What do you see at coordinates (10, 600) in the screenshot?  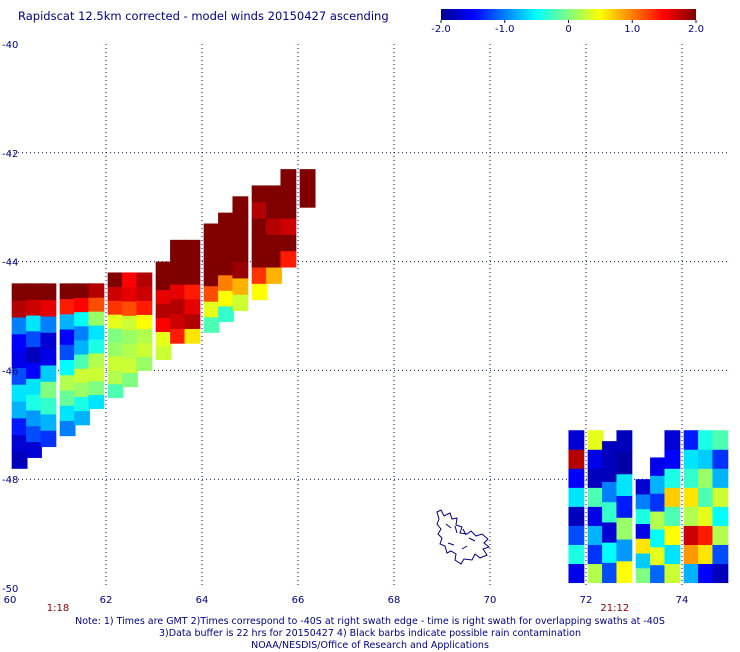 I see `x-tick-label: 60` at bounding box center [10, 600].